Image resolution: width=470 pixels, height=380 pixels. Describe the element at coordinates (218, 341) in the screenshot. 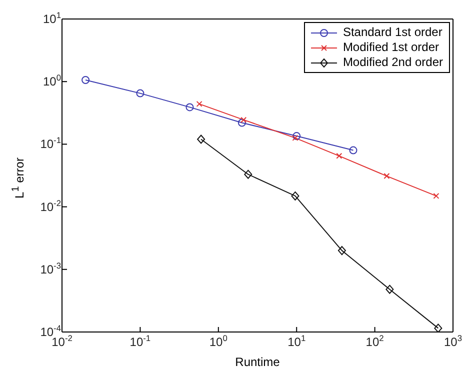

I see `x-tick-label: 10$^{0}$` at that location.